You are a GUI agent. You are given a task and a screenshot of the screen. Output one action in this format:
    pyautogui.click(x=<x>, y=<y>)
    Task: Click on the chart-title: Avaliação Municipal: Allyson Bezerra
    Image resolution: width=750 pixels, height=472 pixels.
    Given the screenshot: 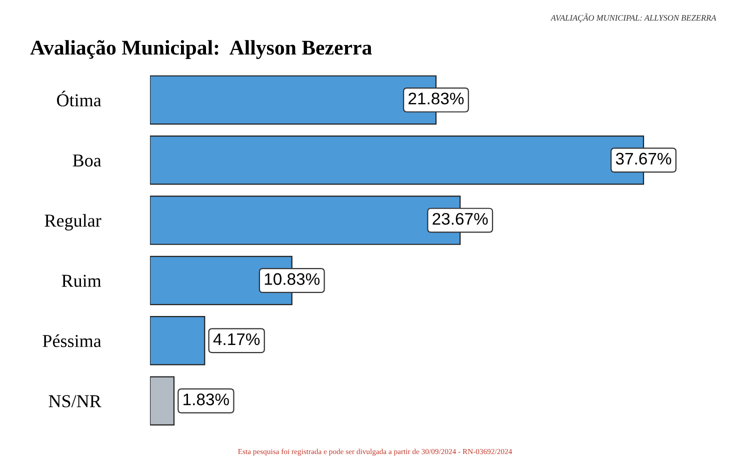 What is the action you would take?
    pyautogui.click(x=201, y=50)
    